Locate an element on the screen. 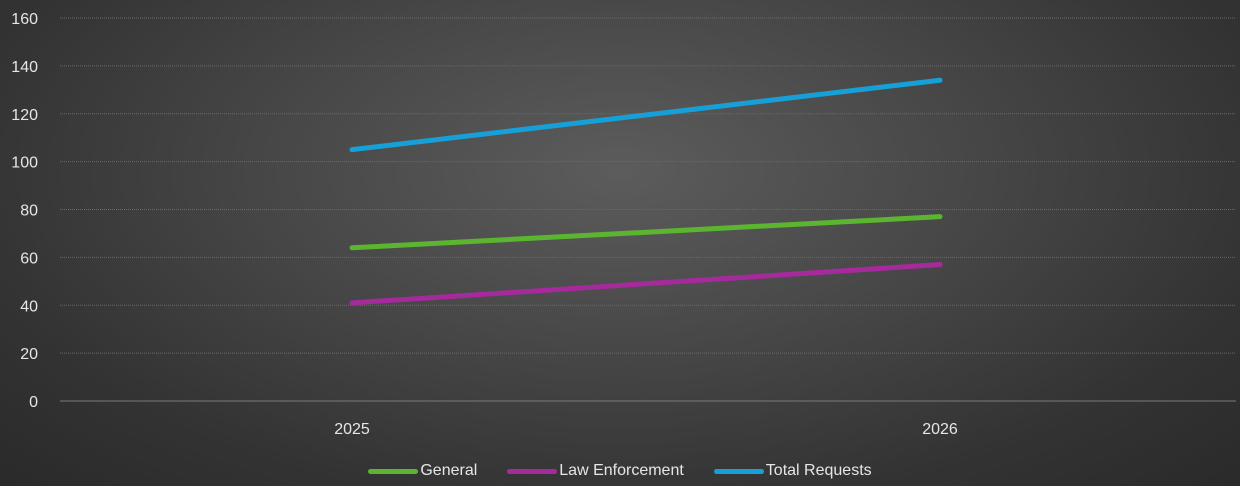  legend-swatch-law-enforcement is located at coordinates (532, 471).